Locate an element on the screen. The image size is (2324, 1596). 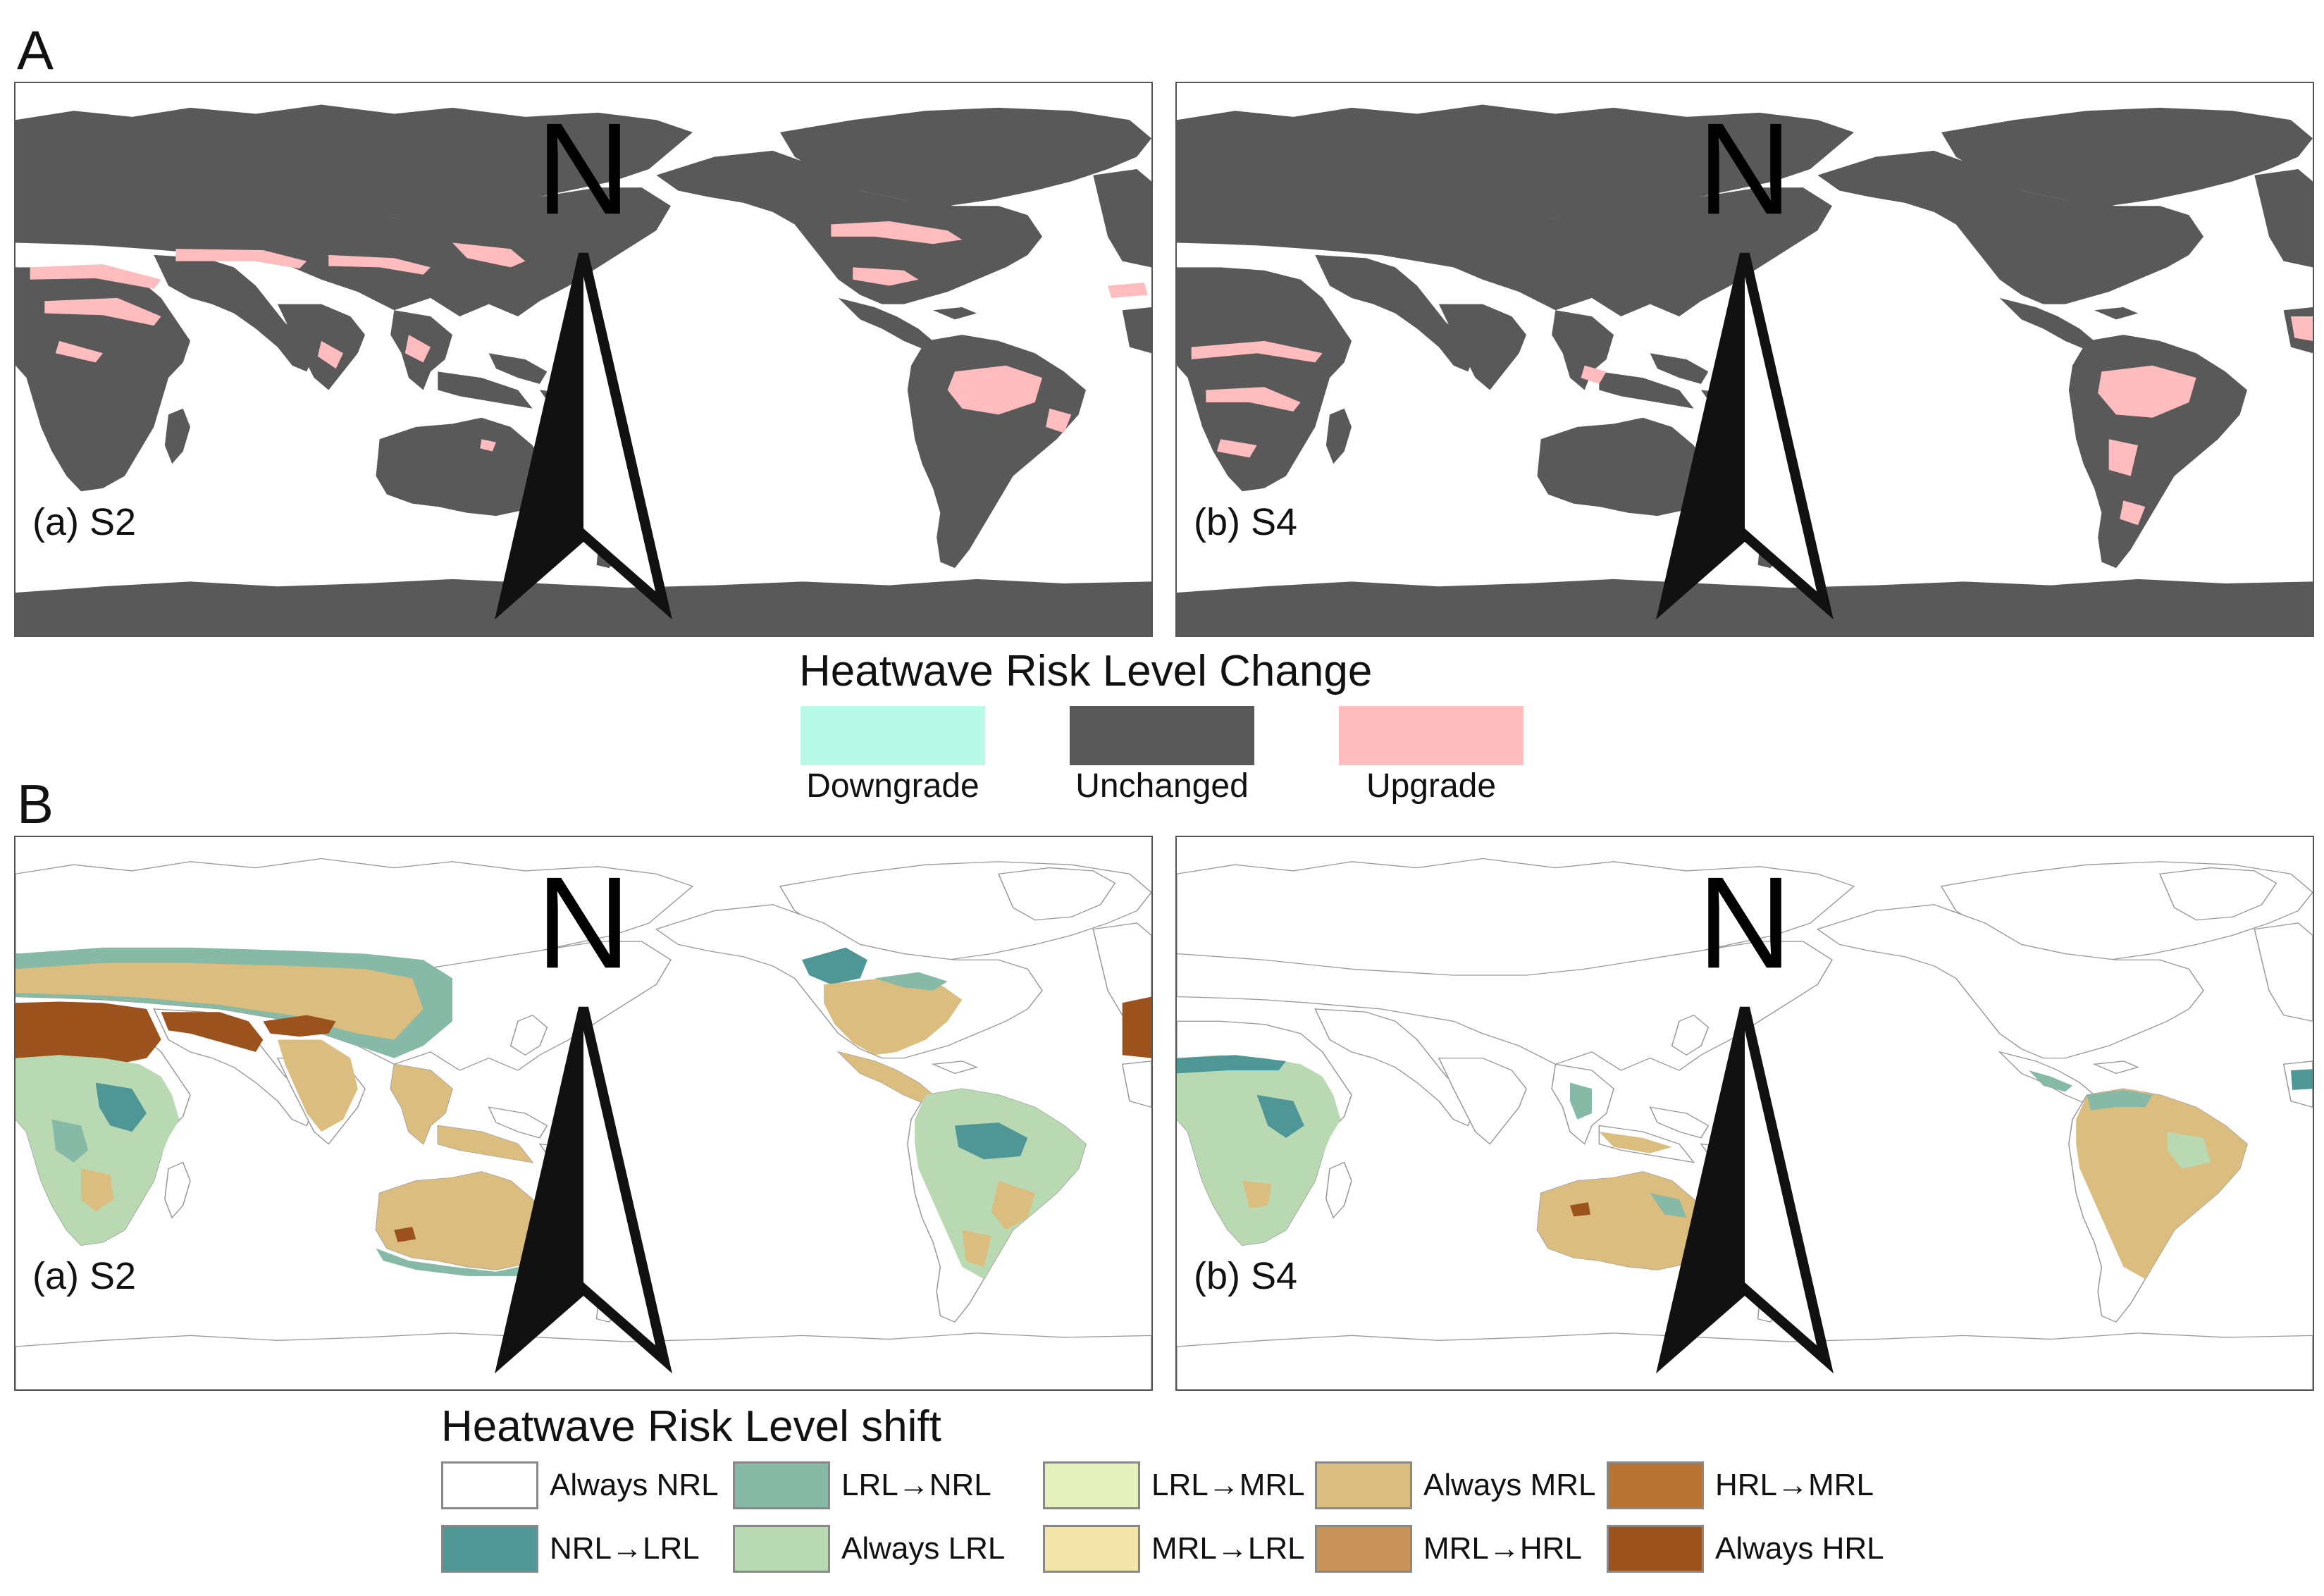
panel-label-a-s4: (b) S4 is located at coordinates (1246, 522).